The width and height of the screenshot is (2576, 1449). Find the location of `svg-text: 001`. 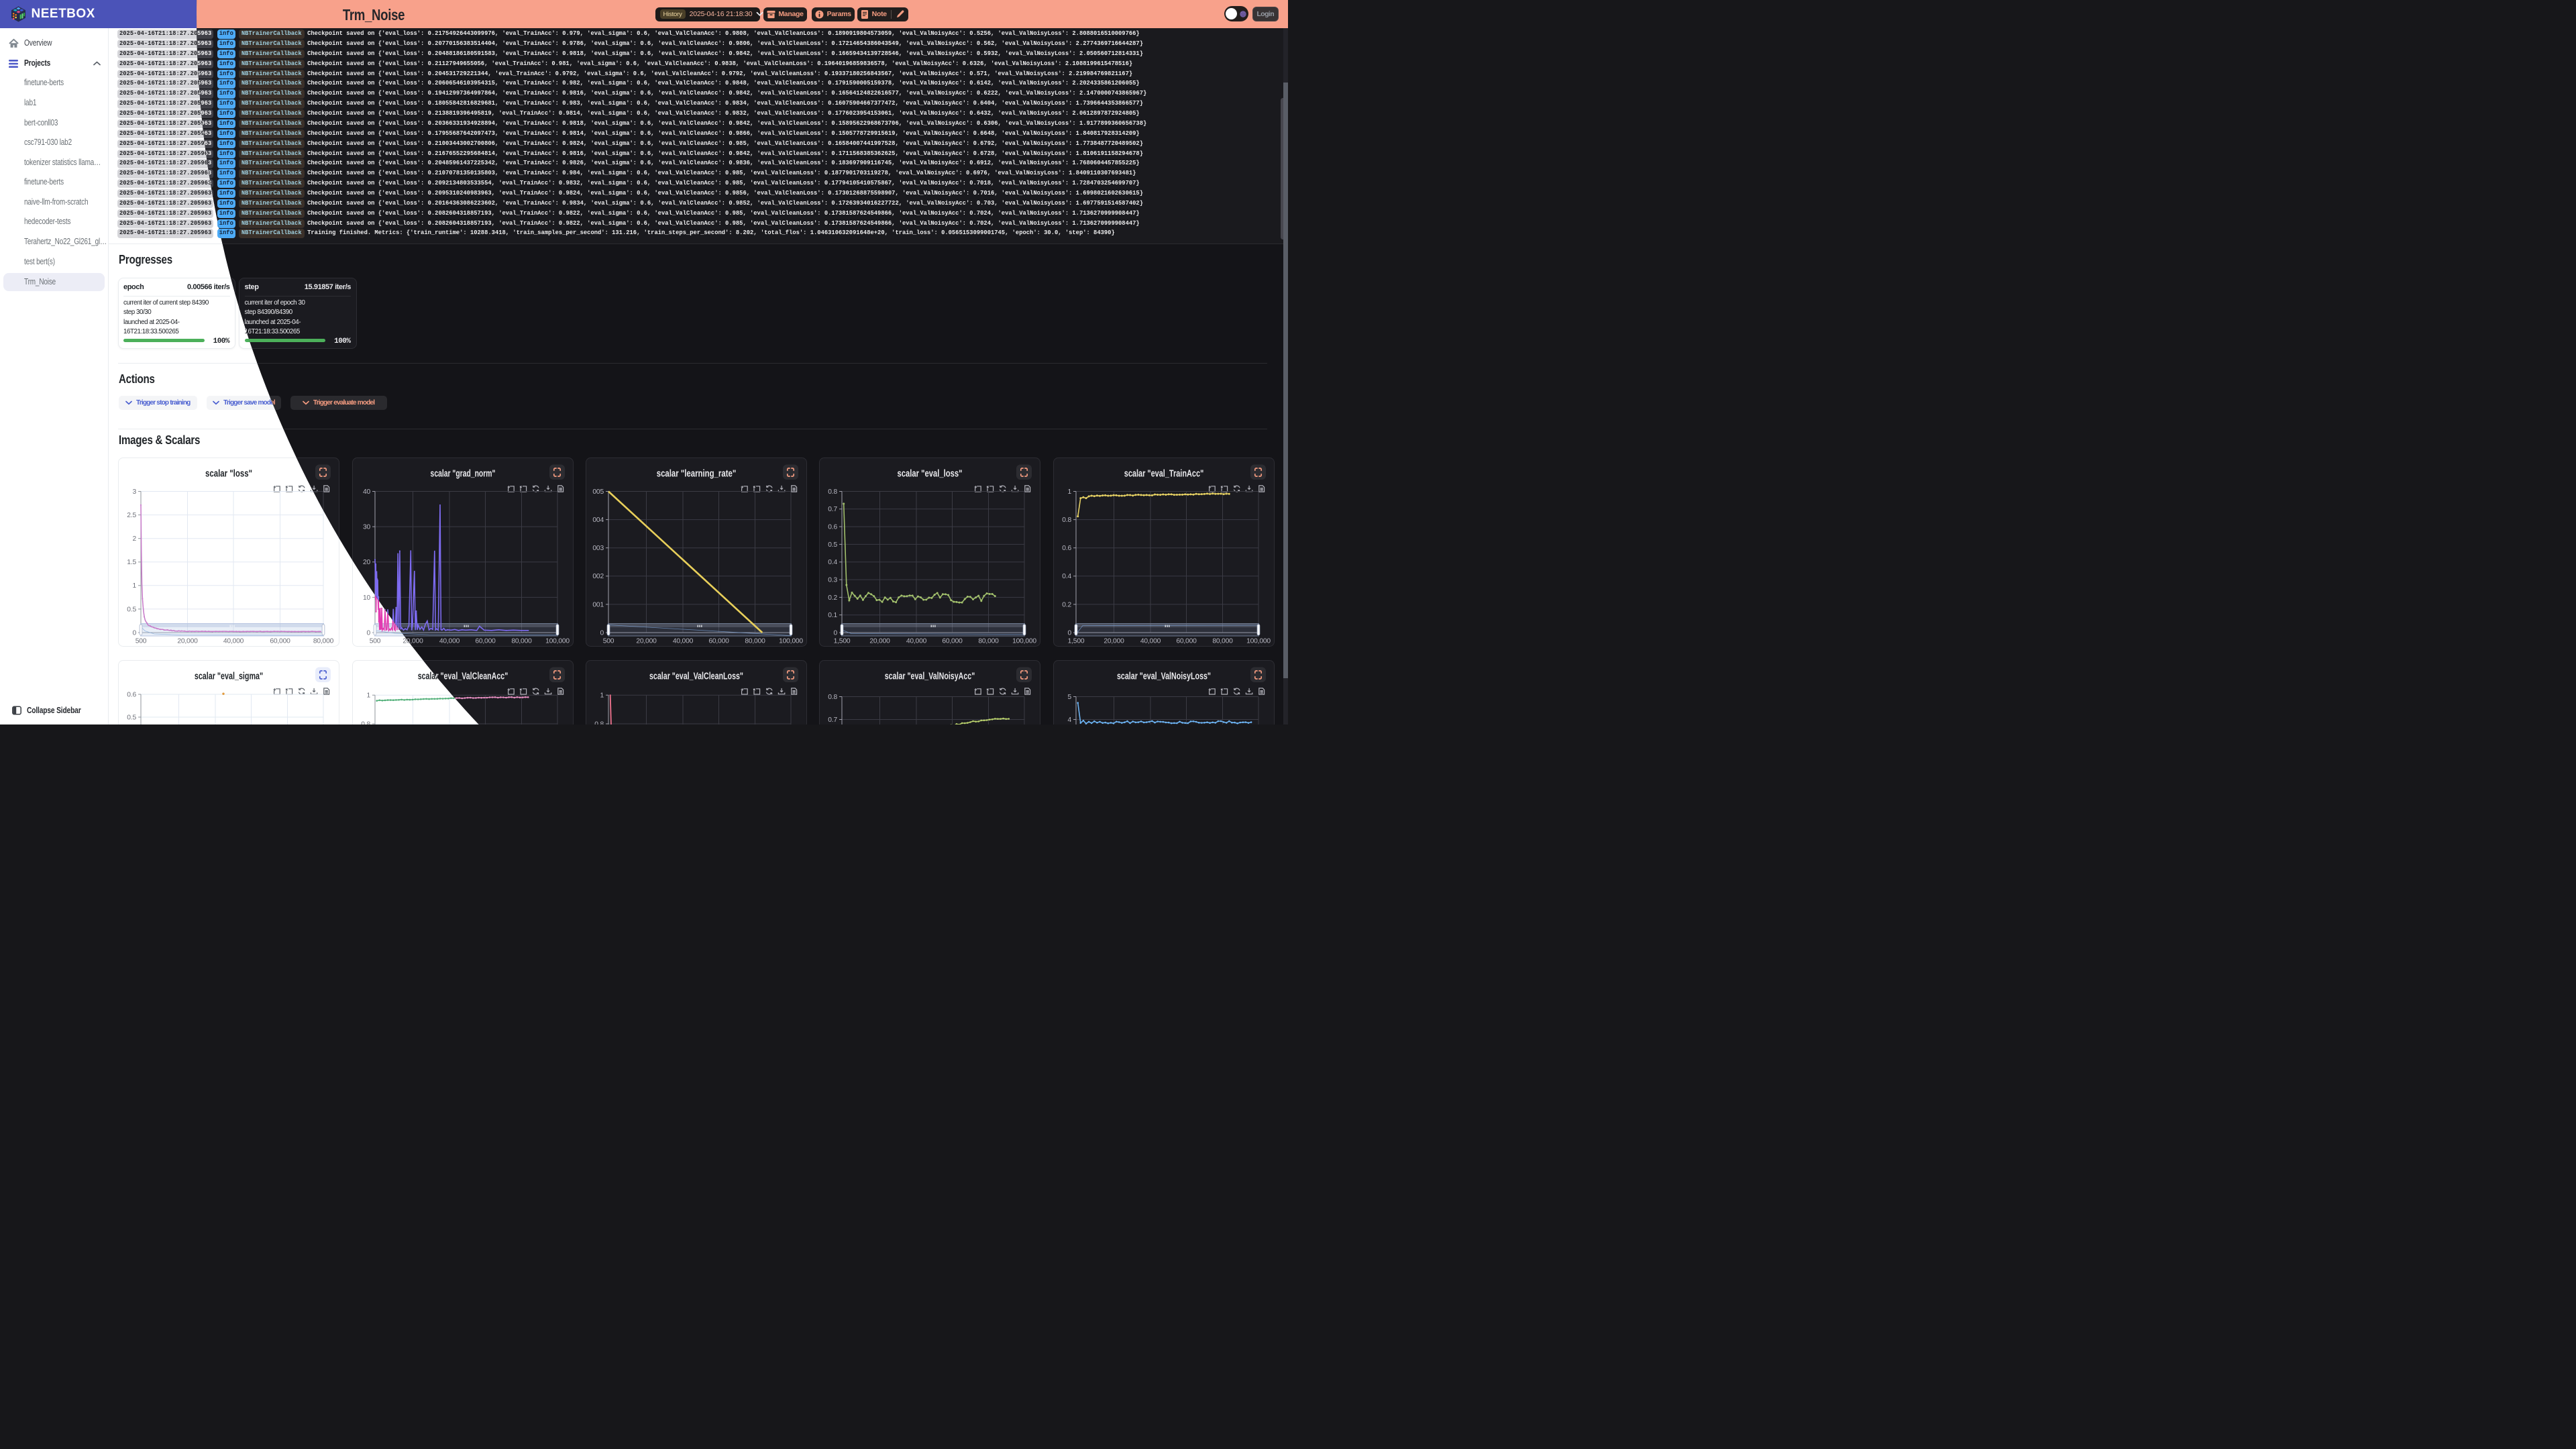

svg-text: 001 is located at coordinates (598, 604).